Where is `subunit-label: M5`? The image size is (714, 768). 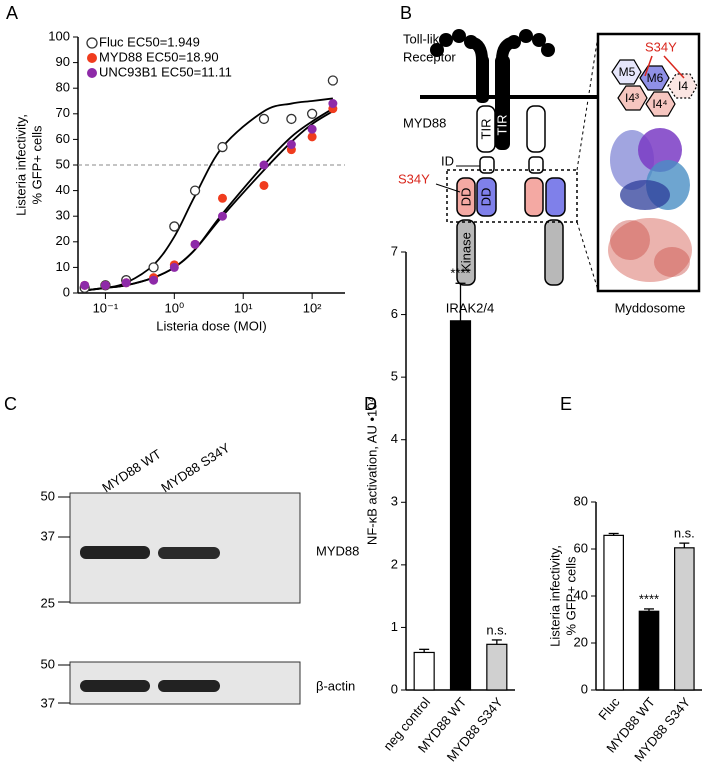
subunit-label: M5 is located at coordinates (627, 72).